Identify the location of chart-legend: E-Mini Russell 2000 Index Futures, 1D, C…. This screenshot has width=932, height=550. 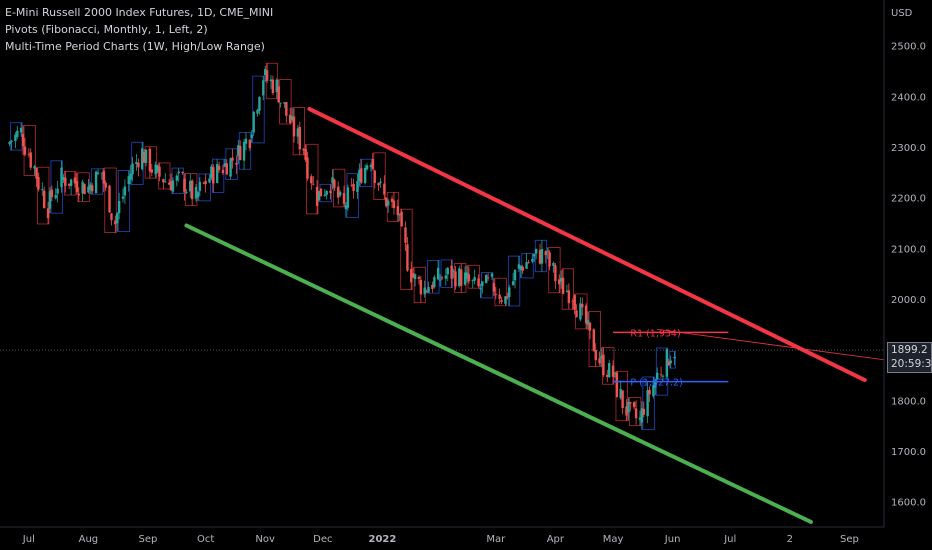
(139, 29).